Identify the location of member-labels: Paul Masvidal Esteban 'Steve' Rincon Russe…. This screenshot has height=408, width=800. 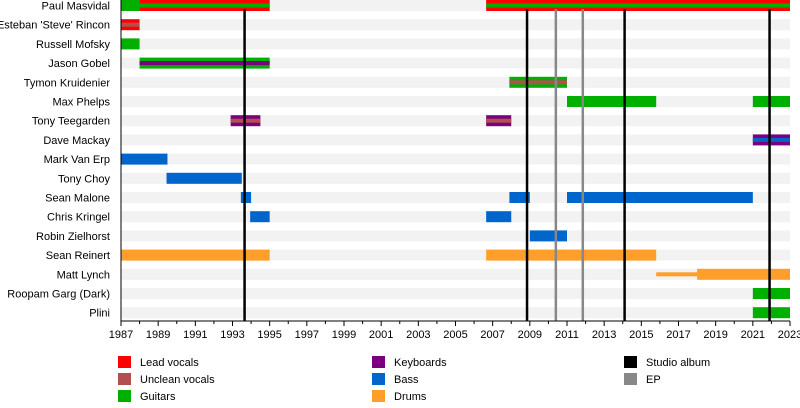
(55, 160).